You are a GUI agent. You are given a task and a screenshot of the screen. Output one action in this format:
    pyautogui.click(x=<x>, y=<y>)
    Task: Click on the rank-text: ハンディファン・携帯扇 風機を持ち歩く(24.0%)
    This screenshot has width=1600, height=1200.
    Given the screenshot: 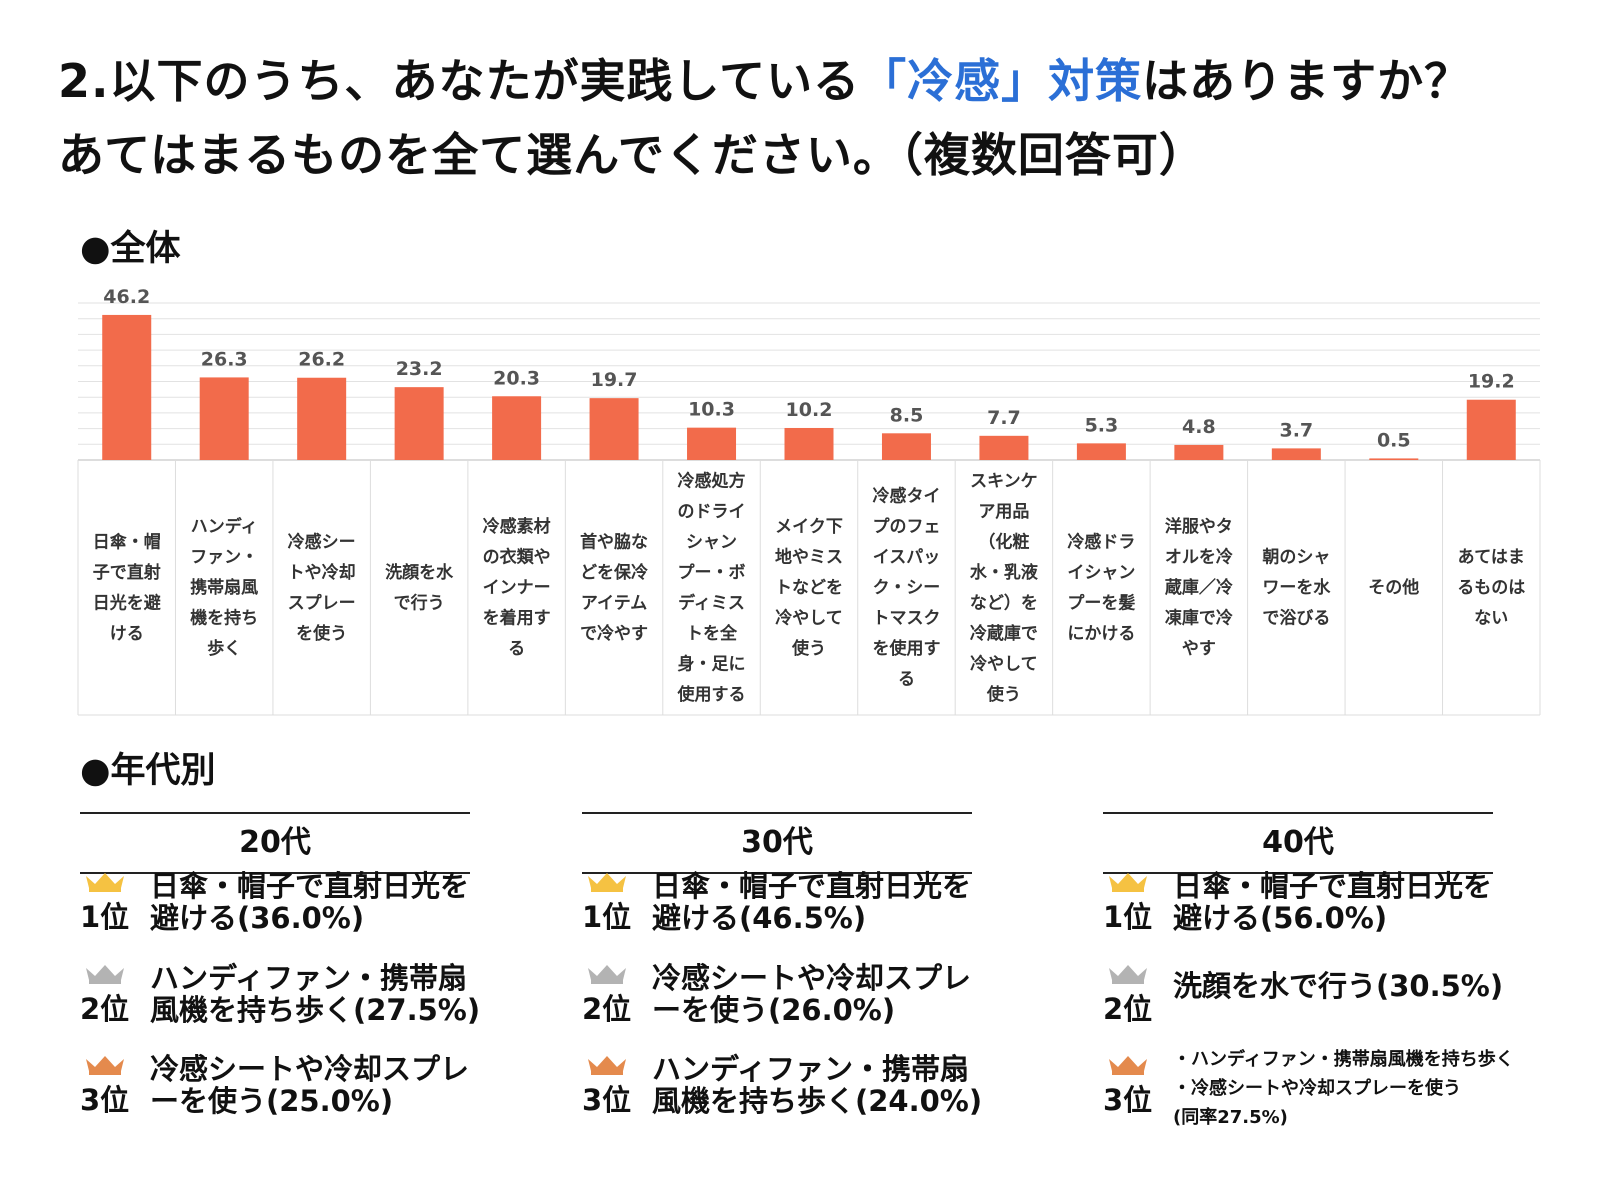 What is the action you would take?
    pyautogui.click(x=822, y=1085)
    